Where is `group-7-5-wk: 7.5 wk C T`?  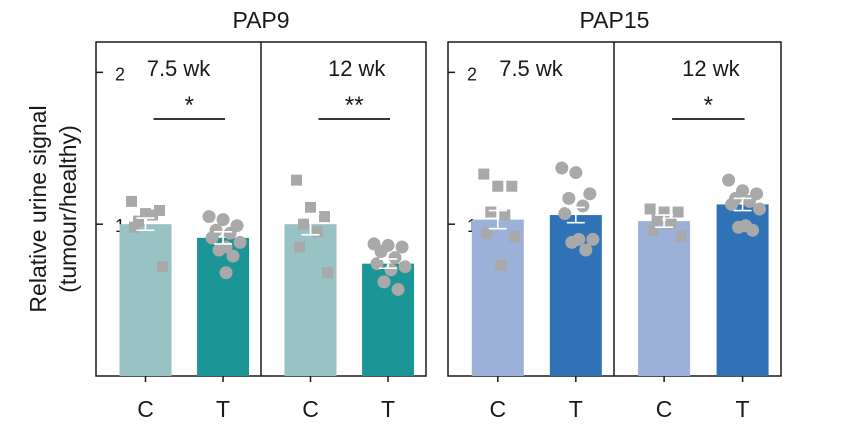
group-7-5-wk: 7.5 wk C T is located at coordinates (536, 239).